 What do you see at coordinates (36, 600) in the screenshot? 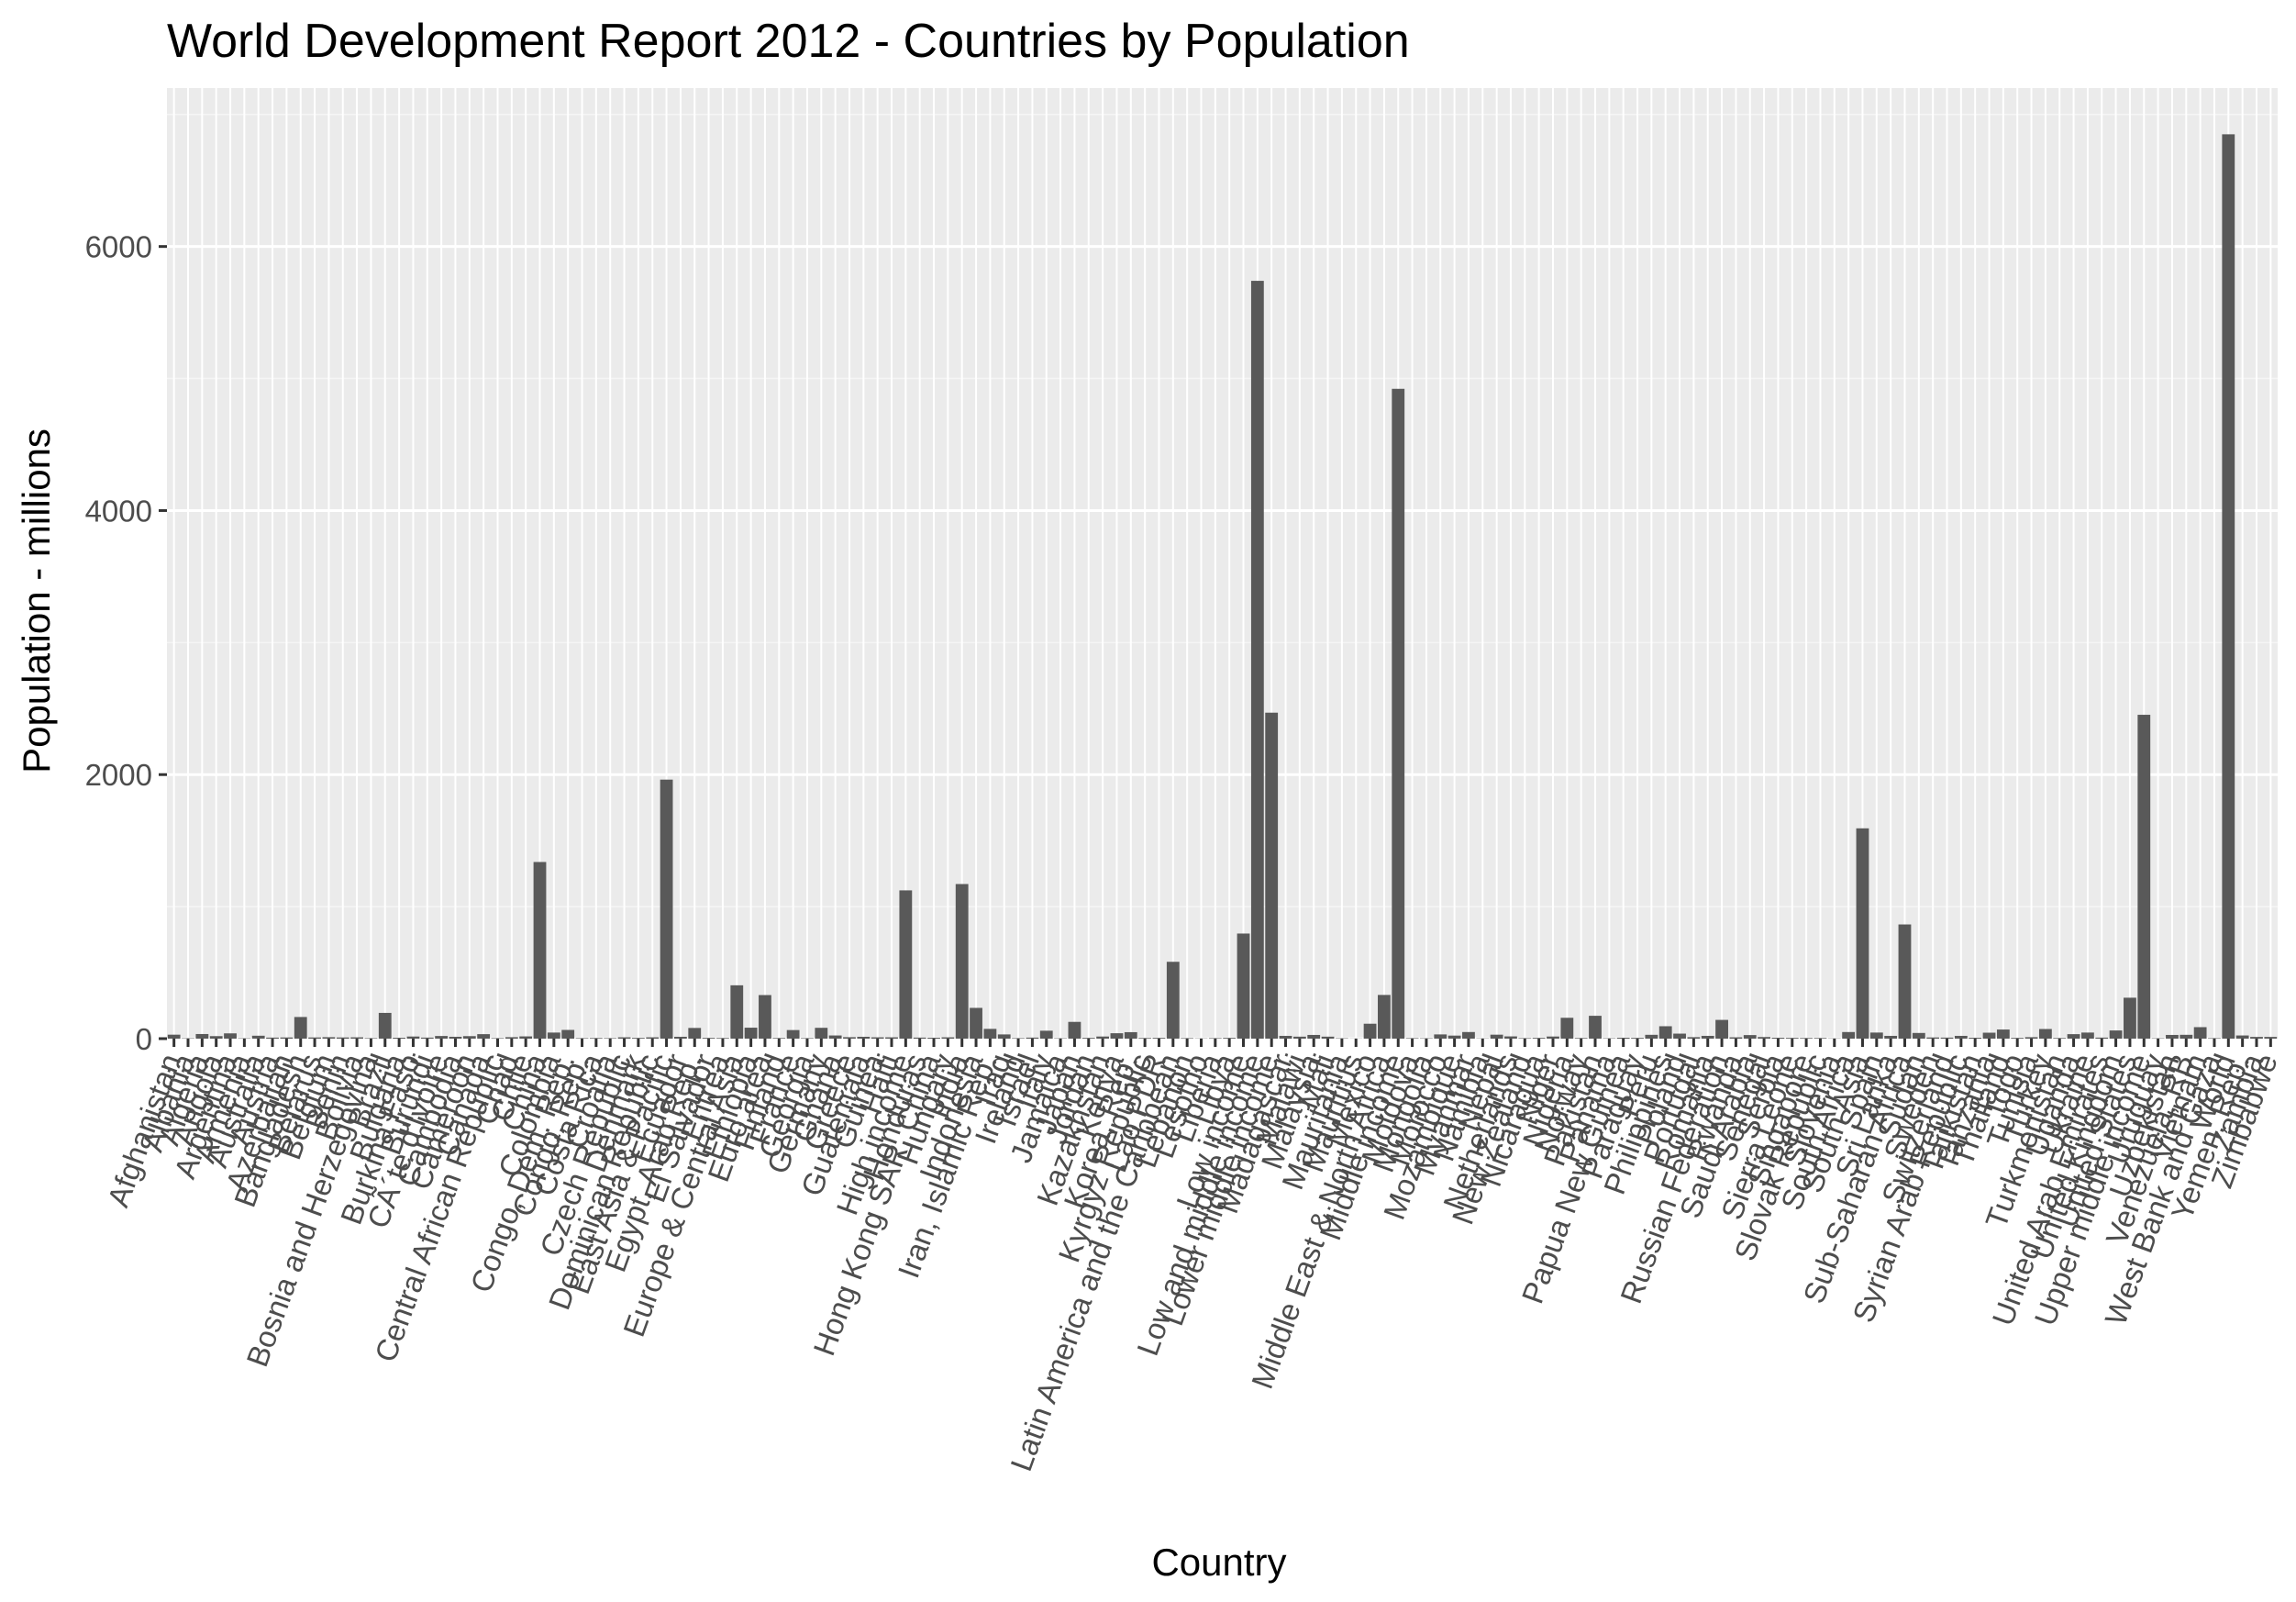
I see `y-axis-title: Population - millions` at bounding box center [36, 600].